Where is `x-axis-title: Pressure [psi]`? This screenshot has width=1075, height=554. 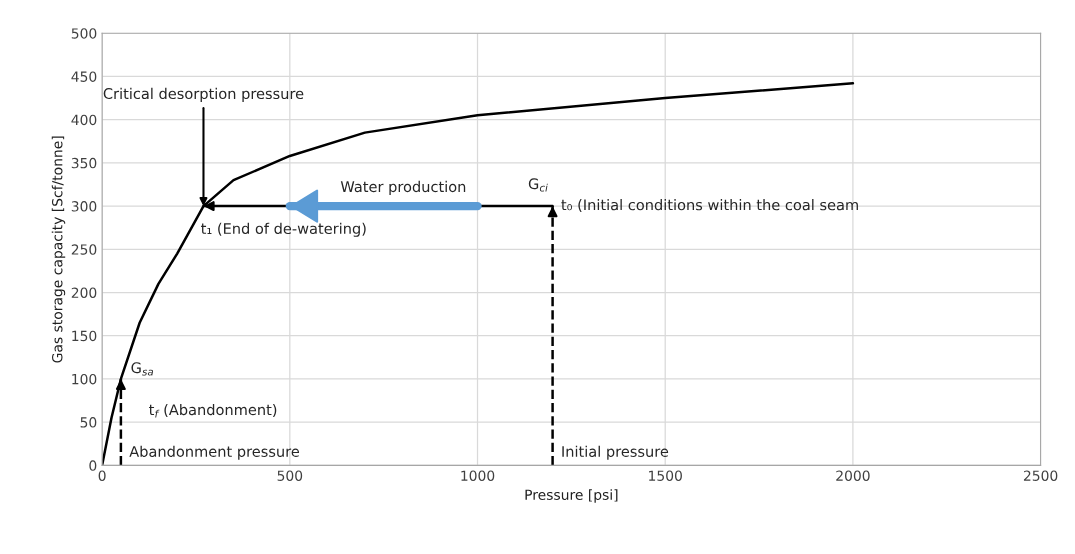 x-axis-title: Pressure [psi] is located at coordinates (571, 496).